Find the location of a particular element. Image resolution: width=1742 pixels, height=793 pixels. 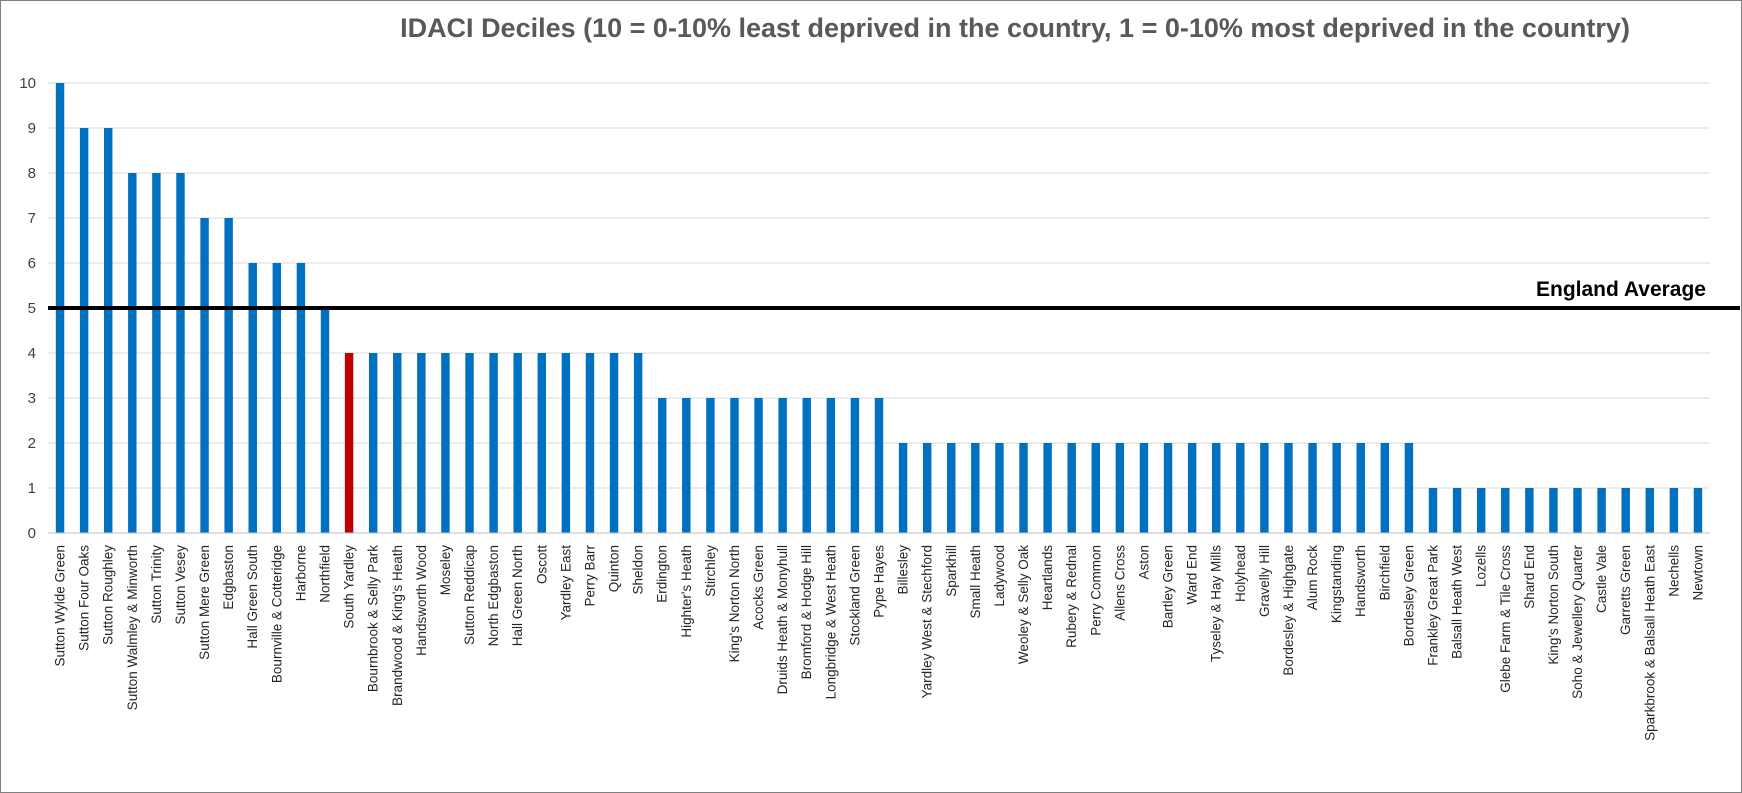

x-category-label: Bournville & Cotteridge is located at coordinates (276, 614).